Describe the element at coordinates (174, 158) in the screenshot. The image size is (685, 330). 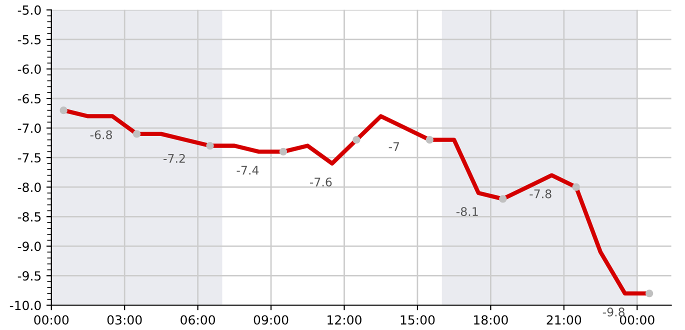
I see `data-label: -7.2` at that location.